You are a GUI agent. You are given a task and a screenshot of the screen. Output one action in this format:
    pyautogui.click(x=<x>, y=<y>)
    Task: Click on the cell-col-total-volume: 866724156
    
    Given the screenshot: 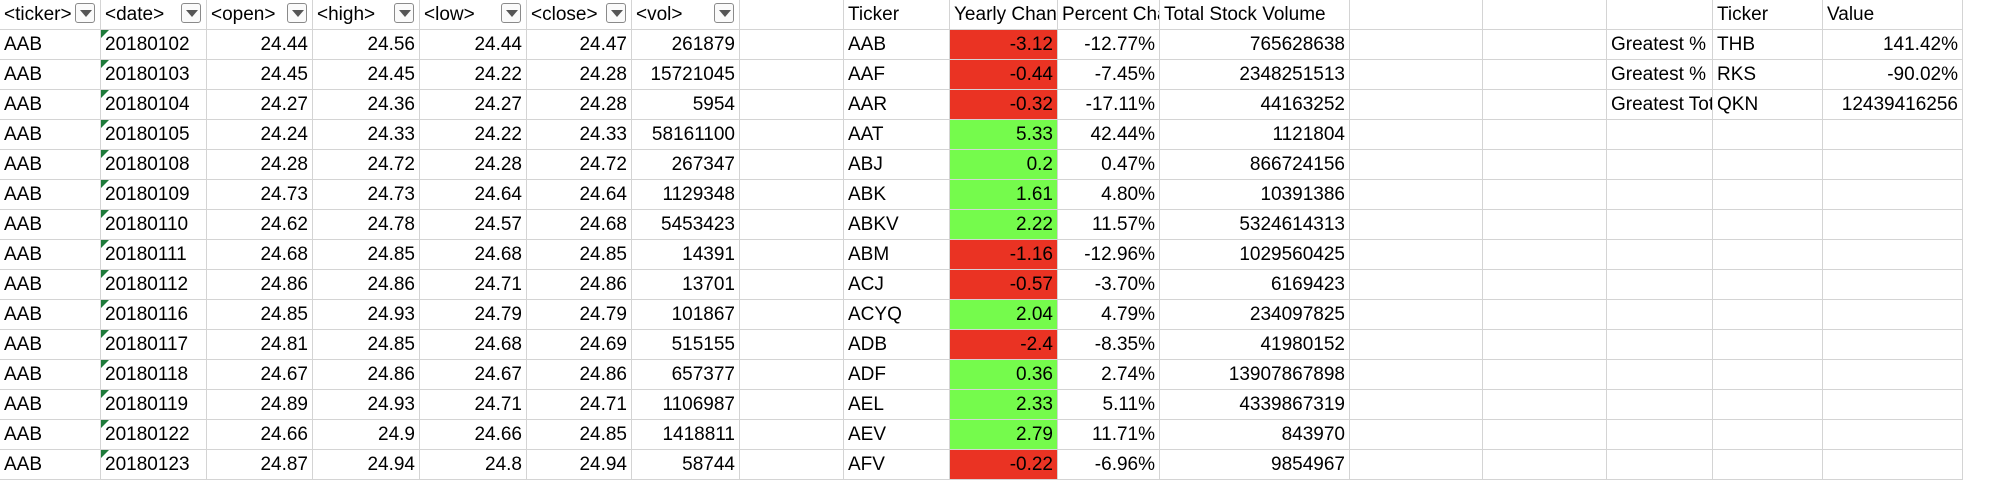 What is the action you would take?
    pyautogui.click(x=1255, y=165)
    